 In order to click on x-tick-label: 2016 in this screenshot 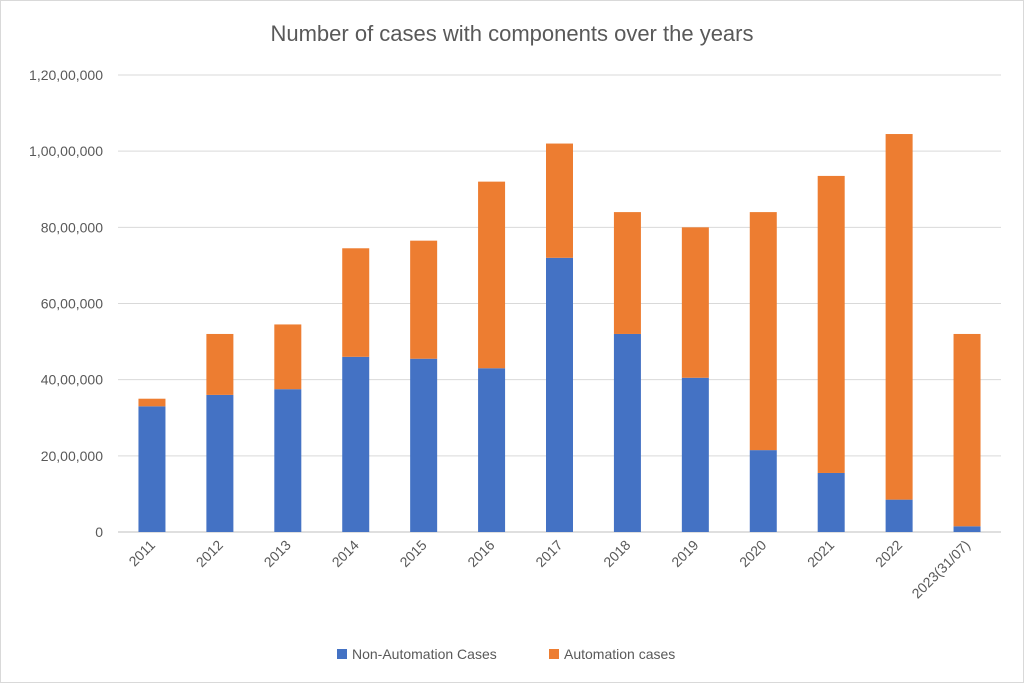, I will do `click(480, 553)`.